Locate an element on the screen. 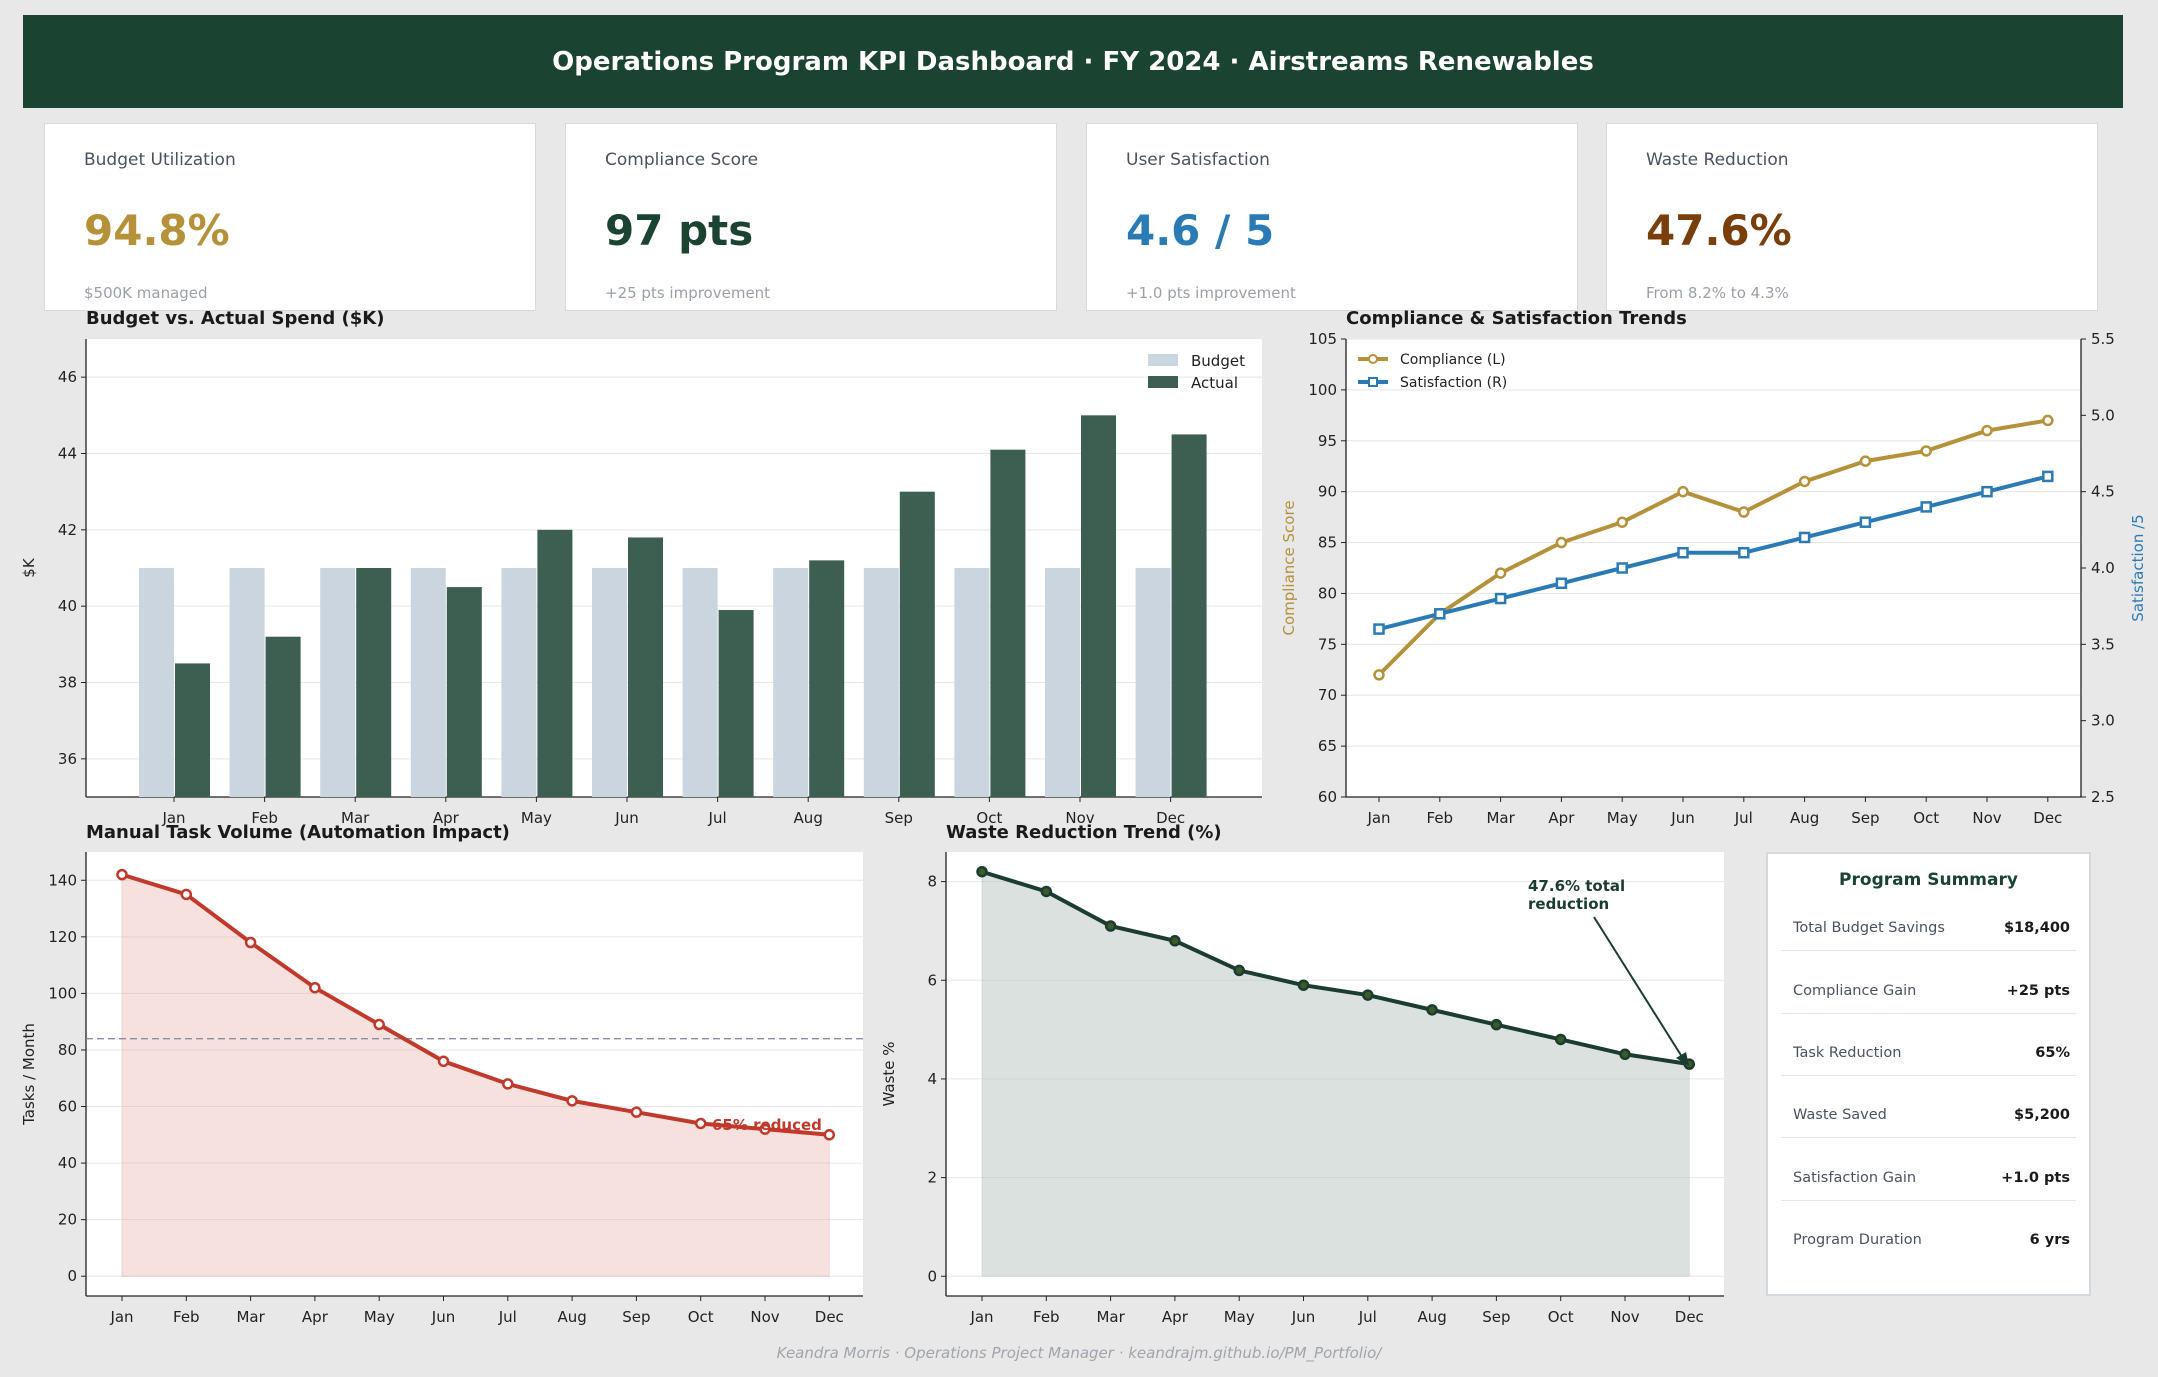 The width and height of the screenshot is (2158, 1377). annotation-arrowhead is located at coordinates (1682, 1059).